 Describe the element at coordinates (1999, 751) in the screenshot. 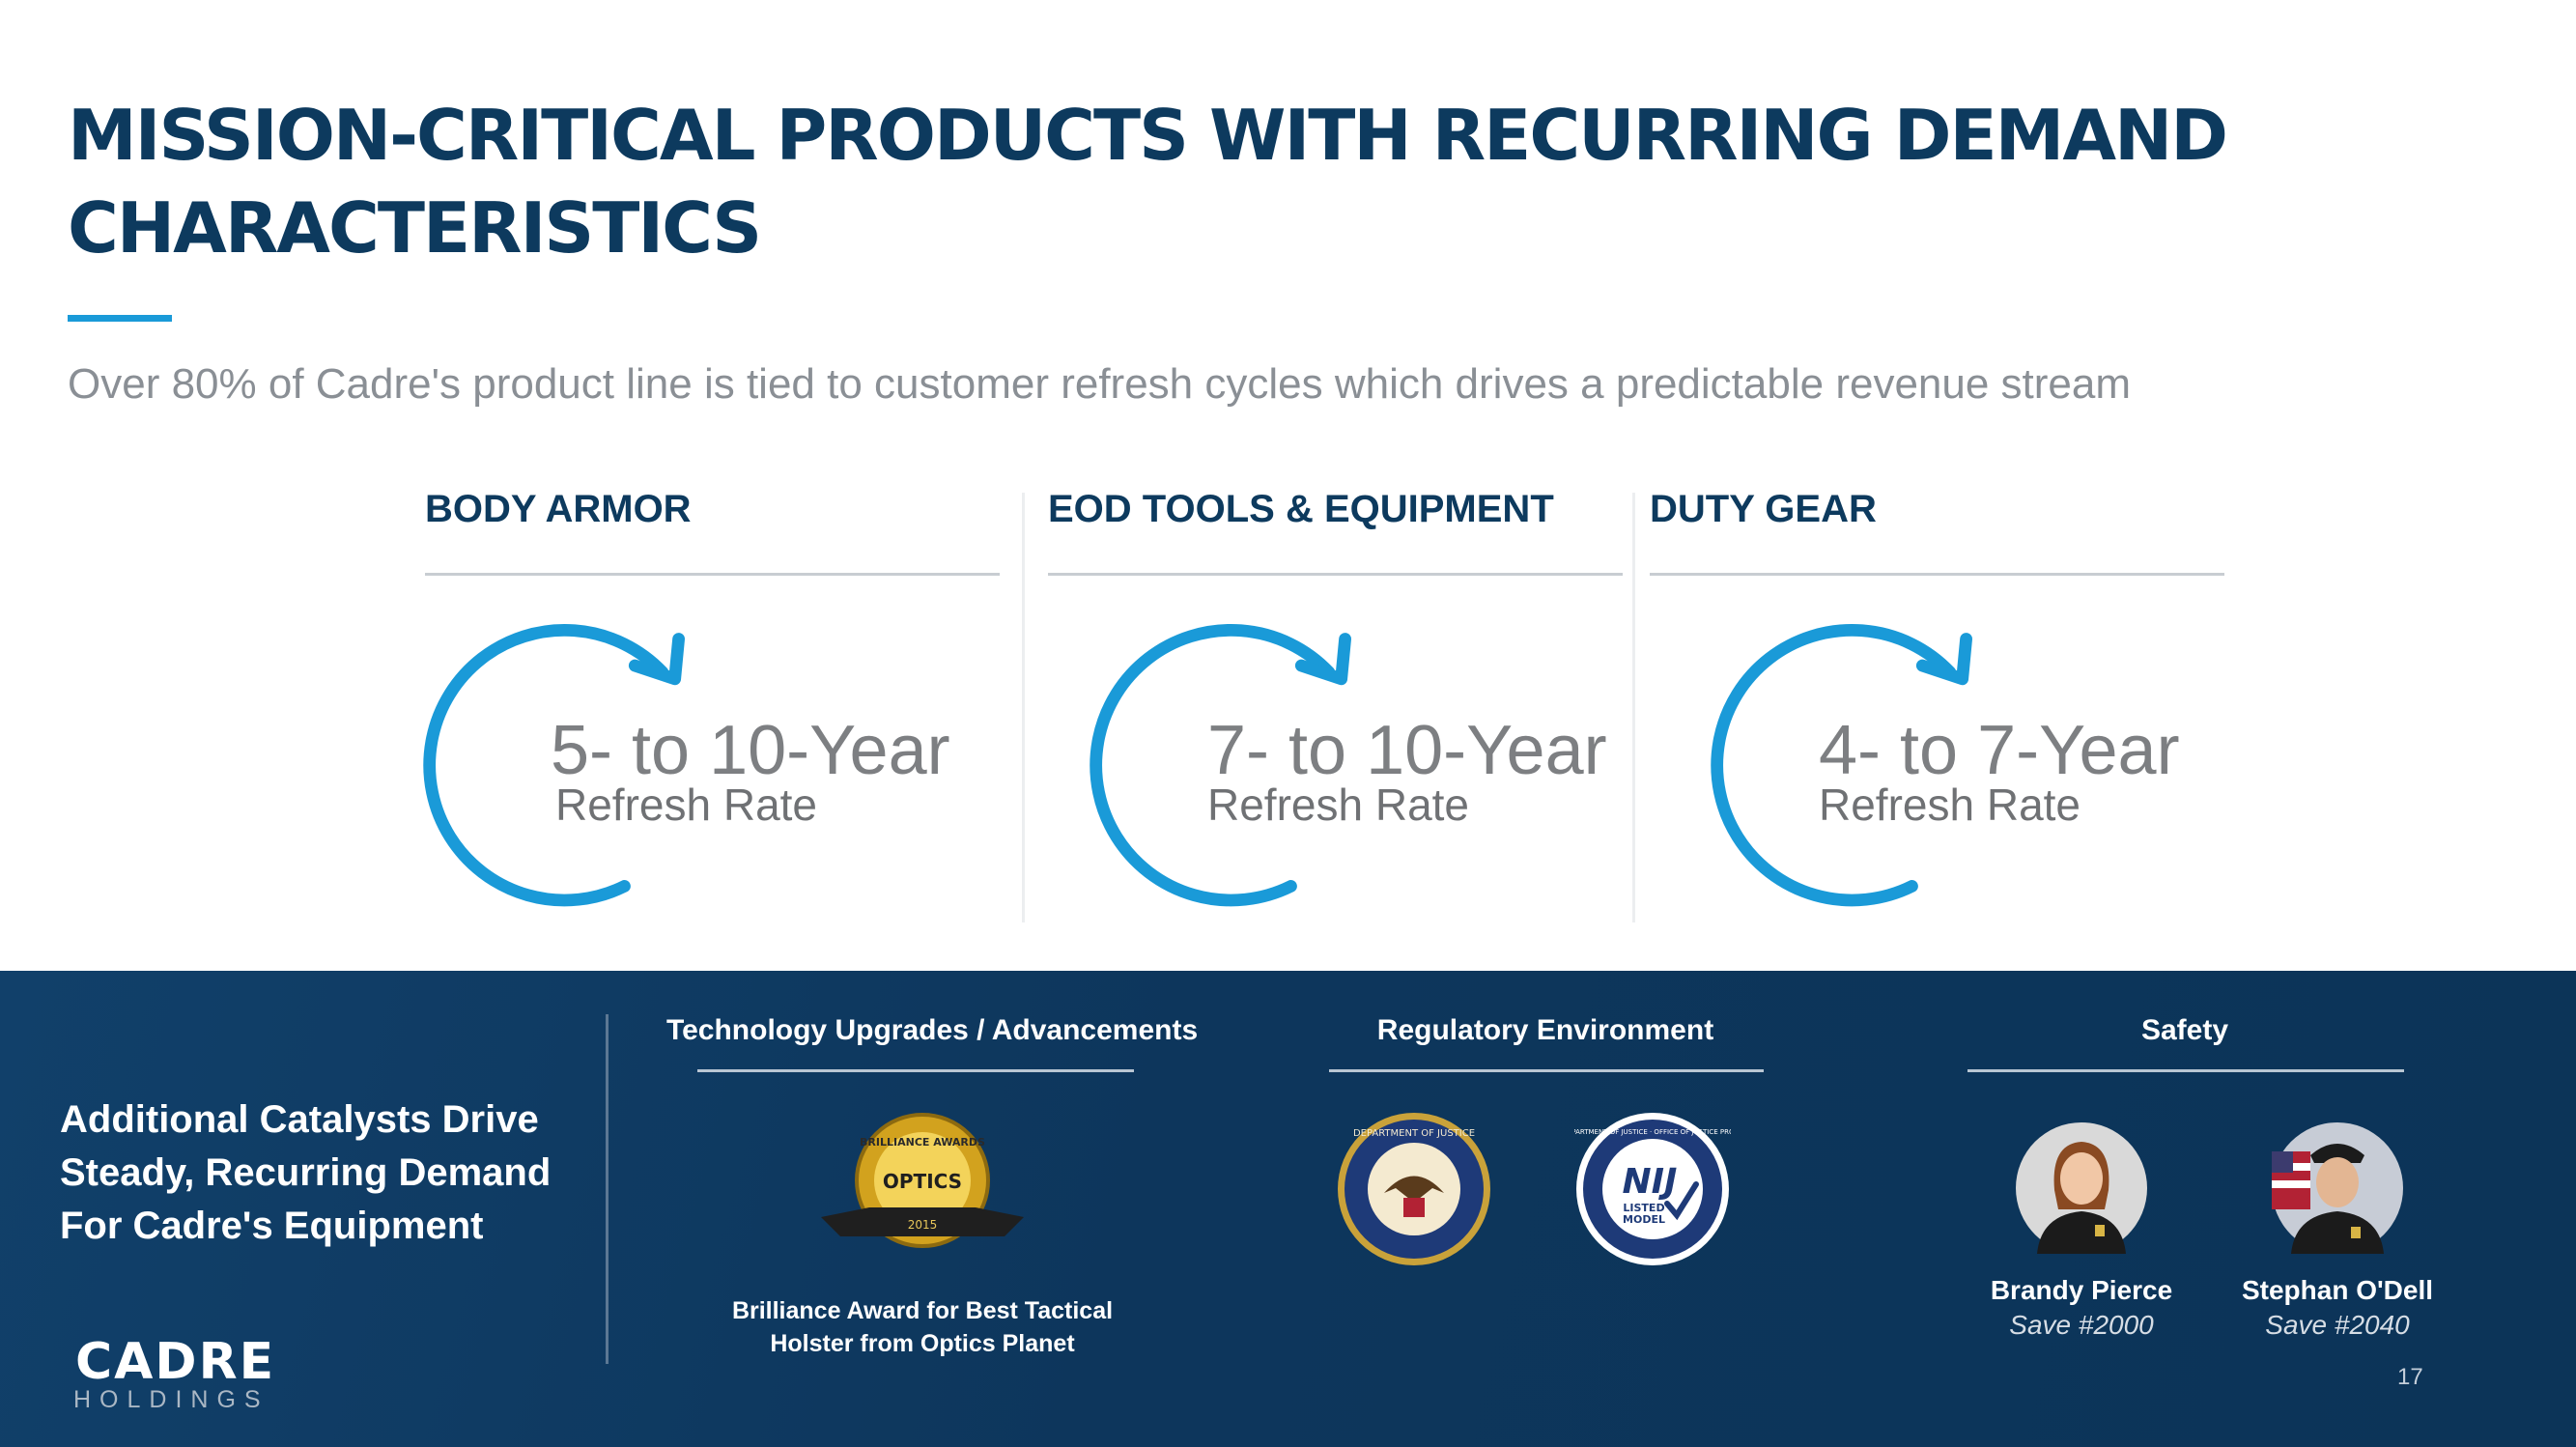

I see `refresh-range: 4- to 7-Year` at that location.